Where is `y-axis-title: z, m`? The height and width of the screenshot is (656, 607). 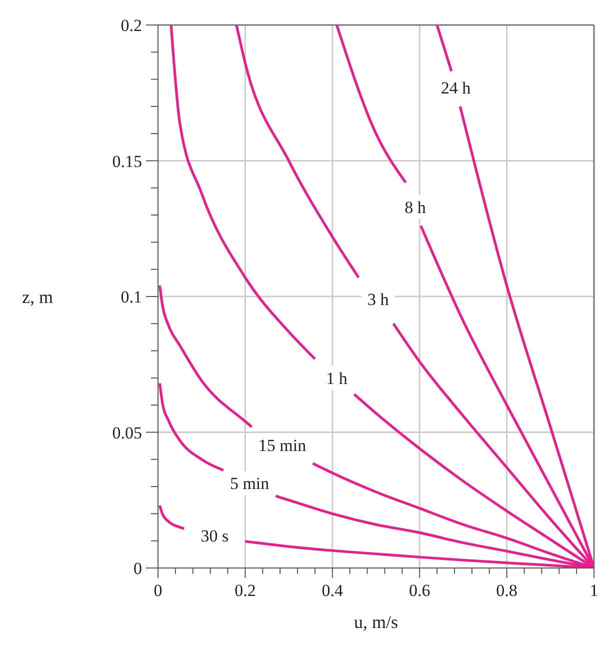
y-axis-title: z, m is located at coordinates (37, 296).